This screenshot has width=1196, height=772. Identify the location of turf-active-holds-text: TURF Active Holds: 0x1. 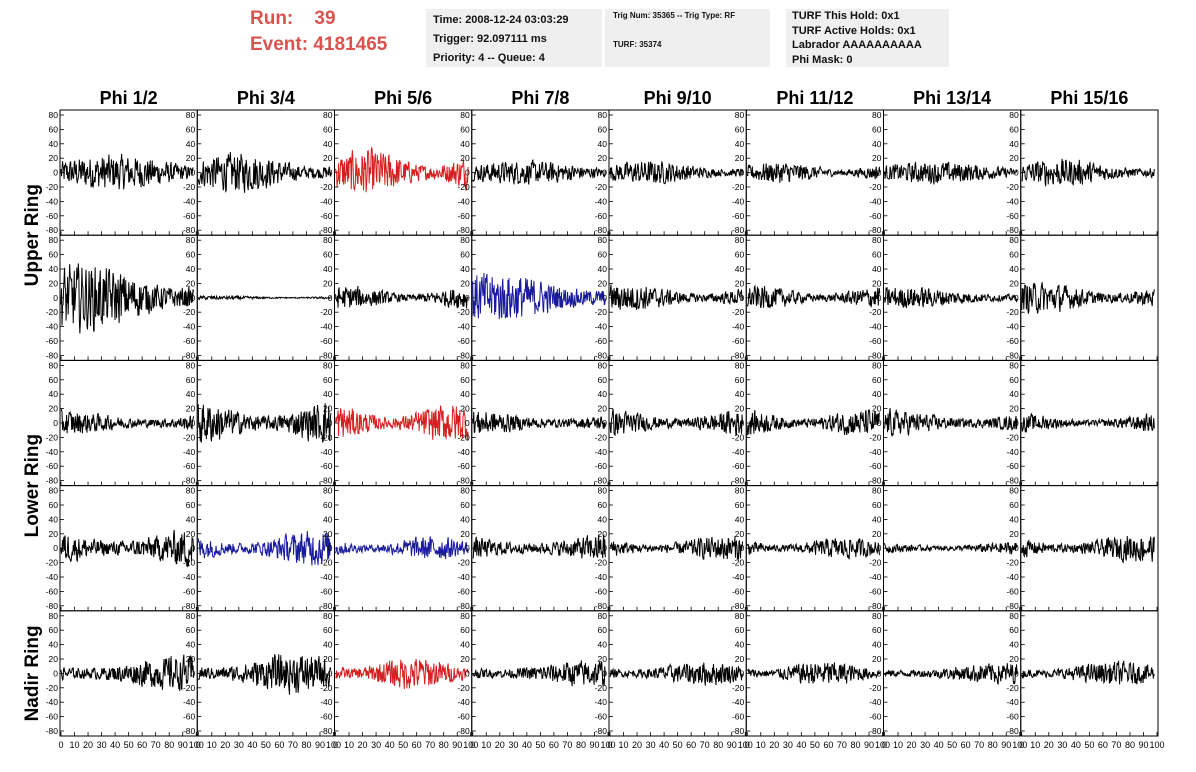
(854, 30).